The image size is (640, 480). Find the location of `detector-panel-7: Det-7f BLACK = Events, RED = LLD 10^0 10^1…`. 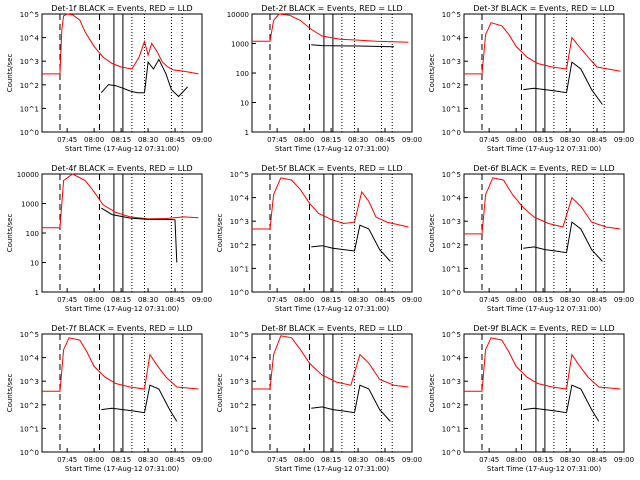

detector-panel-7: Det-7f BLACK = Events, RED = LLD 10^0 10^1… is located at coordinates (109, 398).